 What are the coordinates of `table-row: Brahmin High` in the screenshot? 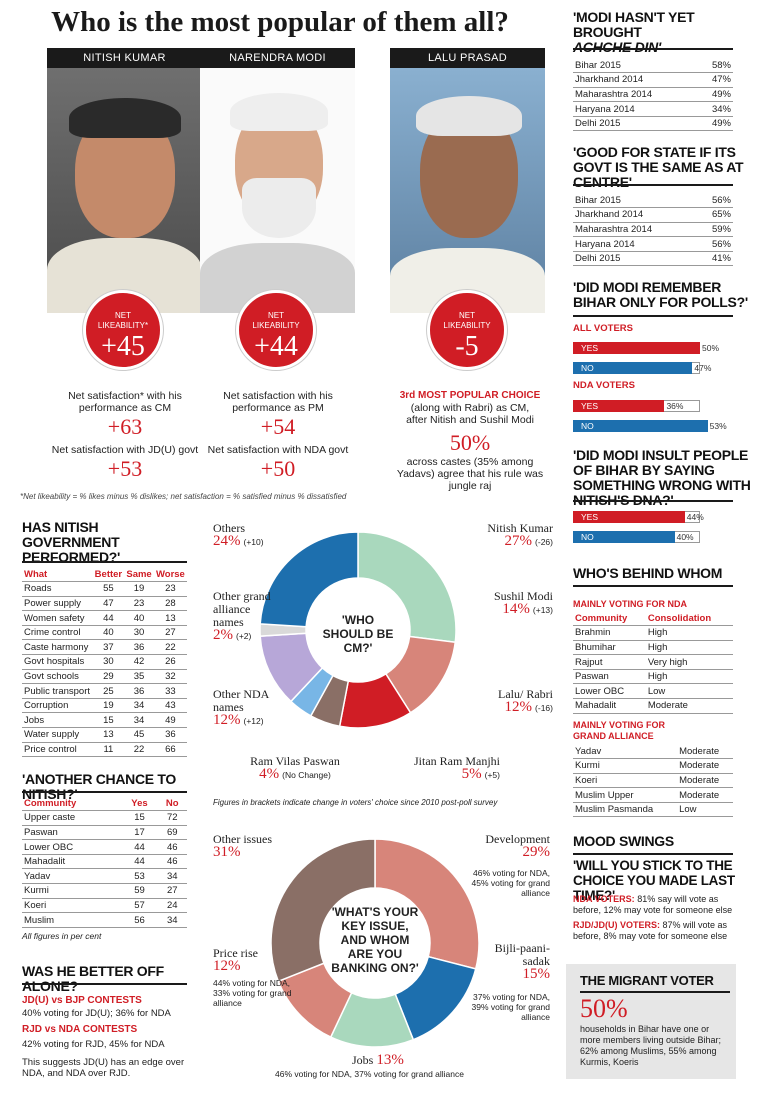 It's located at (653, 633).